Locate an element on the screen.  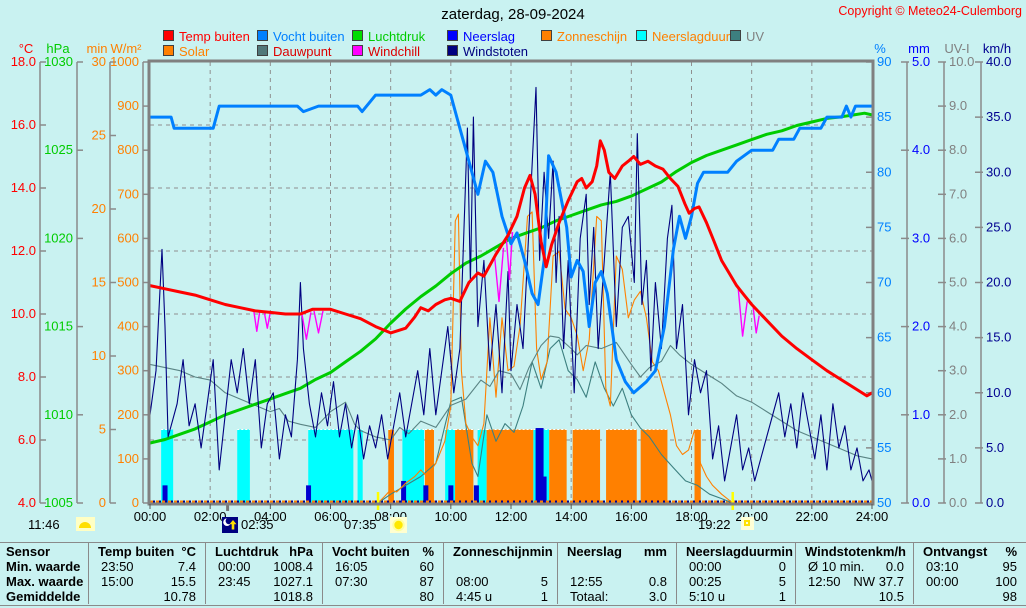
day-length-icon is located at coordinates (85, 524).